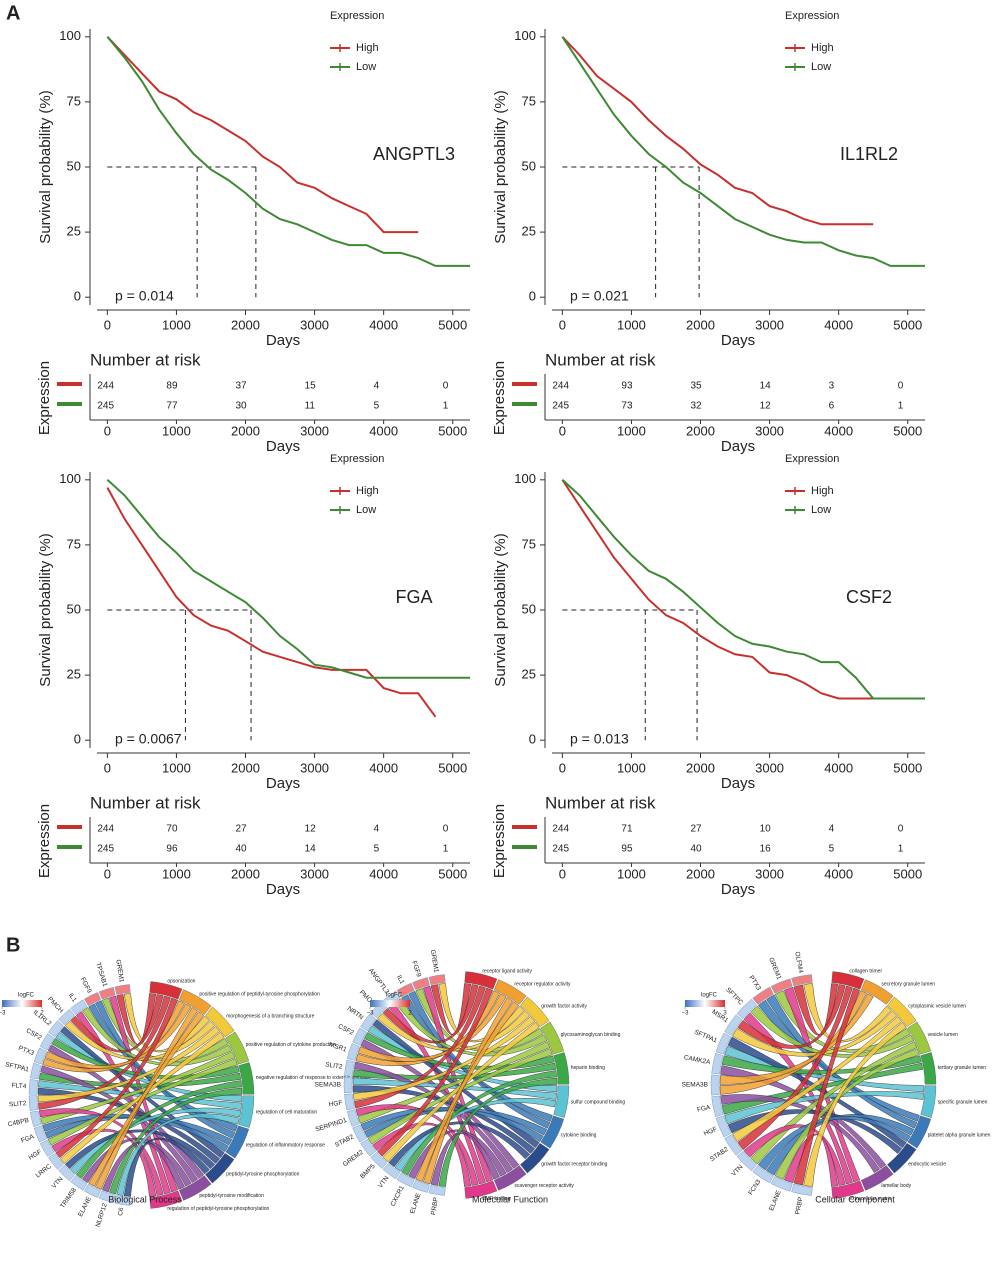 The height and width of the screenshot is (1262, 1003). Describe the element at coordinates (398, 1195) in the screenshot. I see `gene-label: CXCR1` at that location.